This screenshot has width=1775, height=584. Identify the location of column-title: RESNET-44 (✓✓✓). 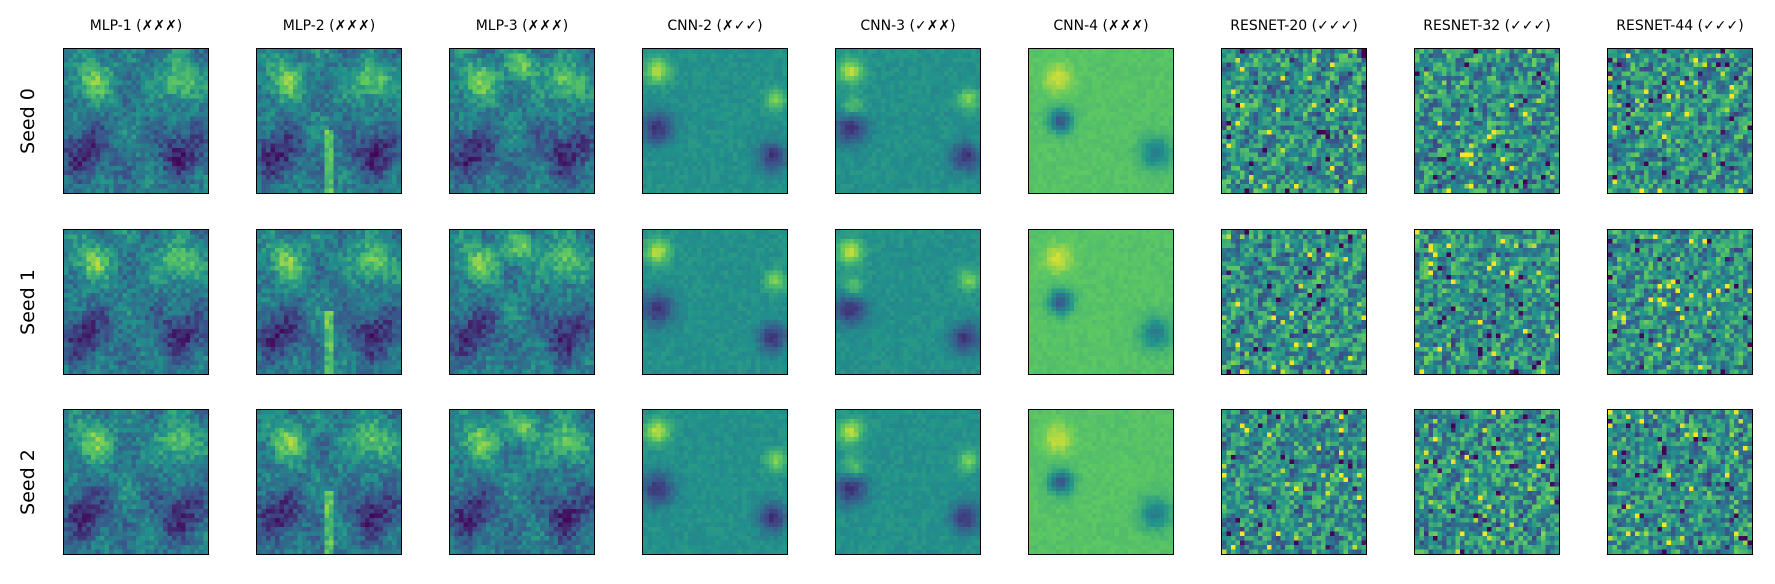
(1680, 26).